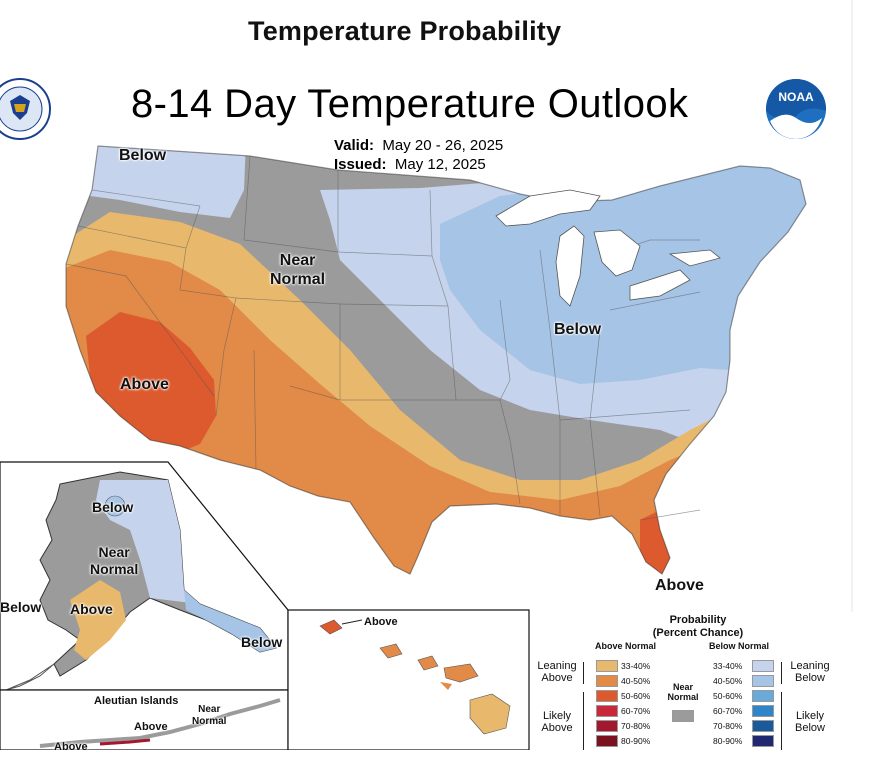 The width and height of the screenshot is (896, 757). Describe the element at coordinates (796, 97) in the screenshot. I see `noaa-logo-text: NOAA` at that location.